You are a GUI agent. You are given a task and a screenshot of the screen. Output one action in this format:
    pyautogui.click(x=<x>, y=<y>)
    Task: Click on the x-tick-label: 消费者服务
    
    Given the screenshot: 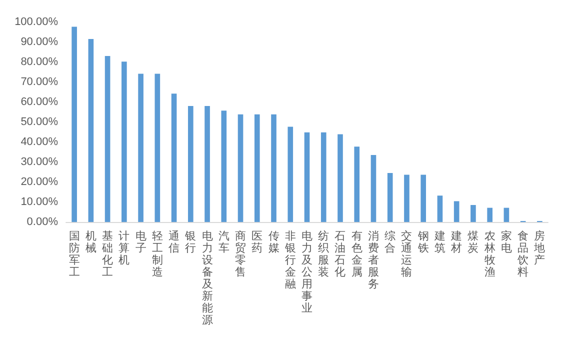 What is the action you would take?
    pyautogui.click(x=373, y=260)
    